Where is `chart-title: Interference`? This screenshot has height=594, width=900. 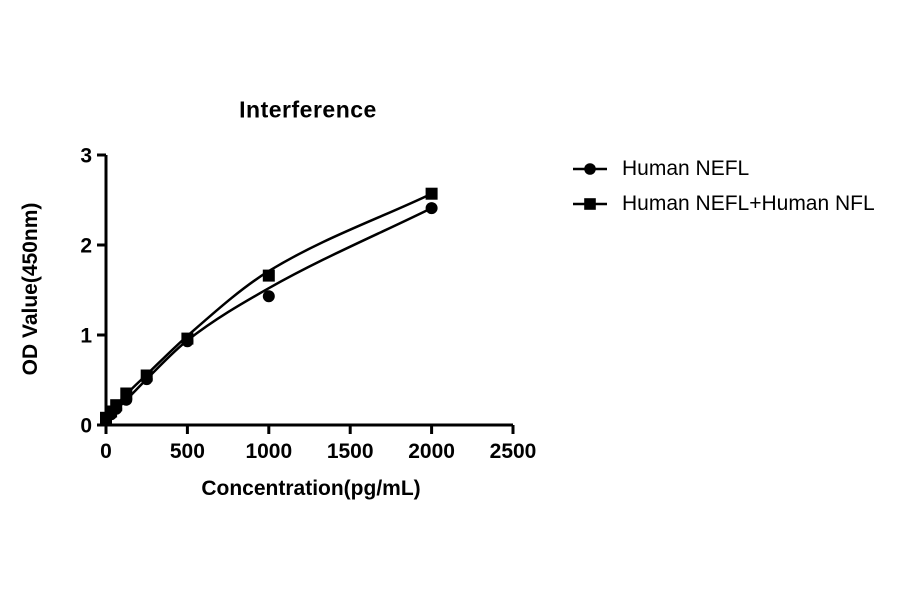
chart-title: Interference is located at coordinates (308, 109).